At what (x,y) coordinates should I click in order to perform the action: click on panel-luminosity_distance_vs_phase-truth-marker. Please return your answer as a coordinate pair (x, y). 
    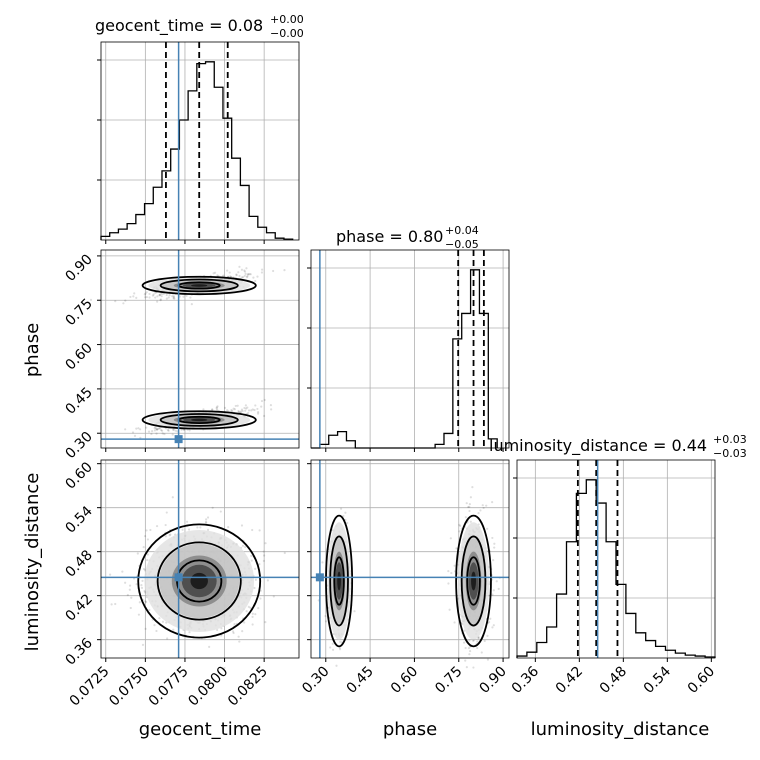
    Looking at the image, I should click on (319, 577).